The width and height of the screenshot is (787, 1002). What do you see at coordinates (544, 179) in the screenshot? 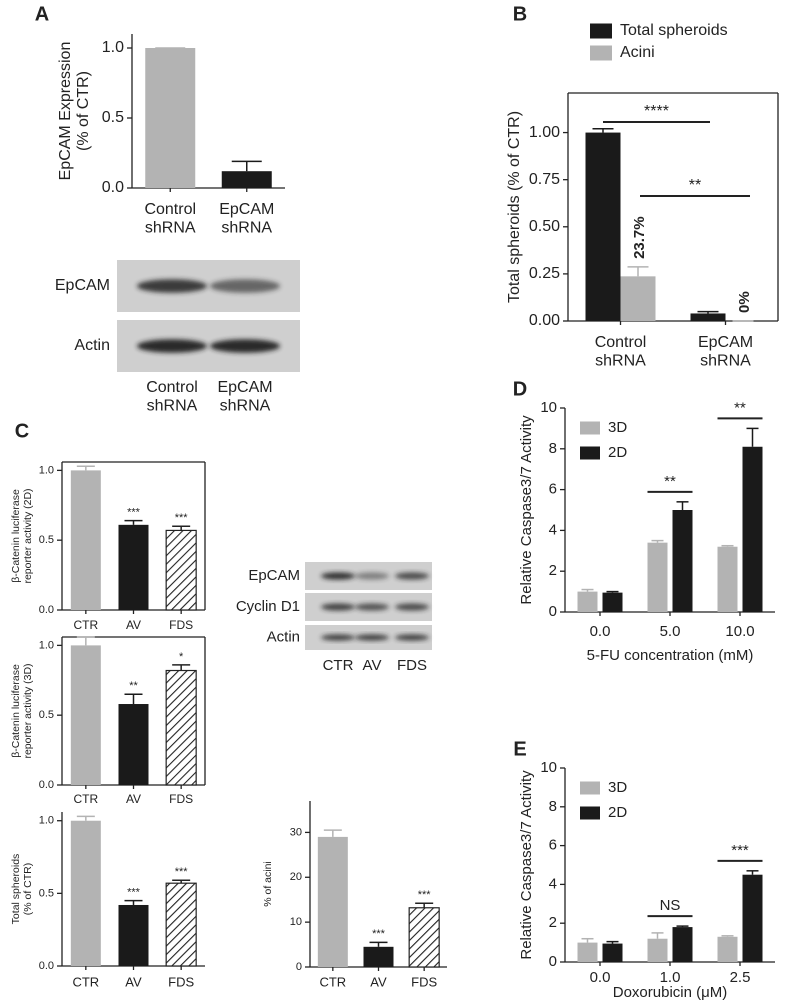
I see `y-tick-label: 0.75` at bounding box center [544, 179].